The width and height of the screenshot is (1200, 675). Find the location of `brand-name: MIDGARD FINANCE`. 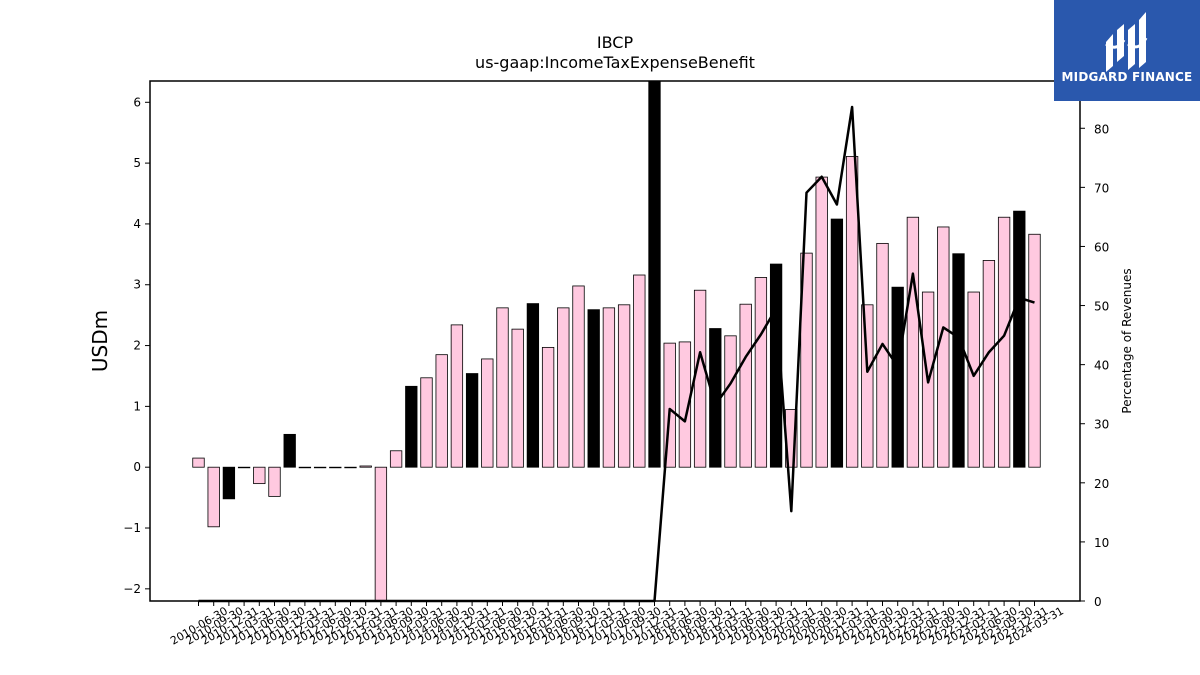

brand-name: MIDGARD FINANCE is located at coordinates (1127, 77).